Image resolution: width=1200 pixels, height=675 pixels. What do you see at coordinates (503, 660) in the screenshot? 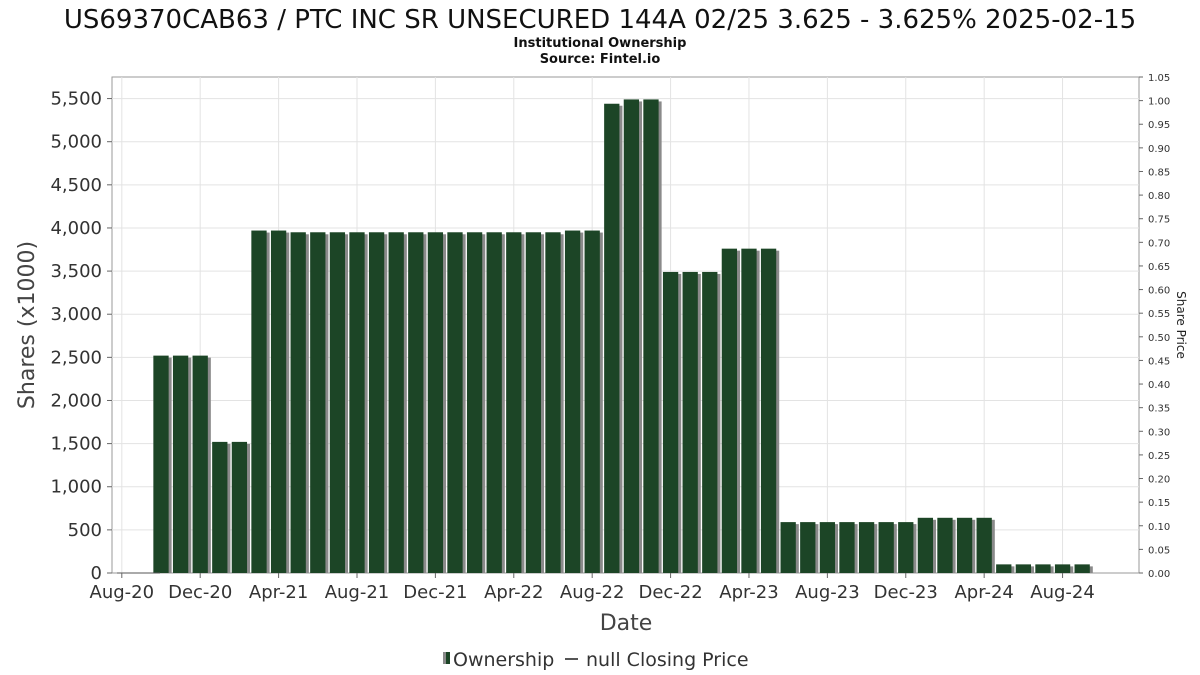
I see `legend-ownership-label: Ownership` at bounding box center [503, 660].